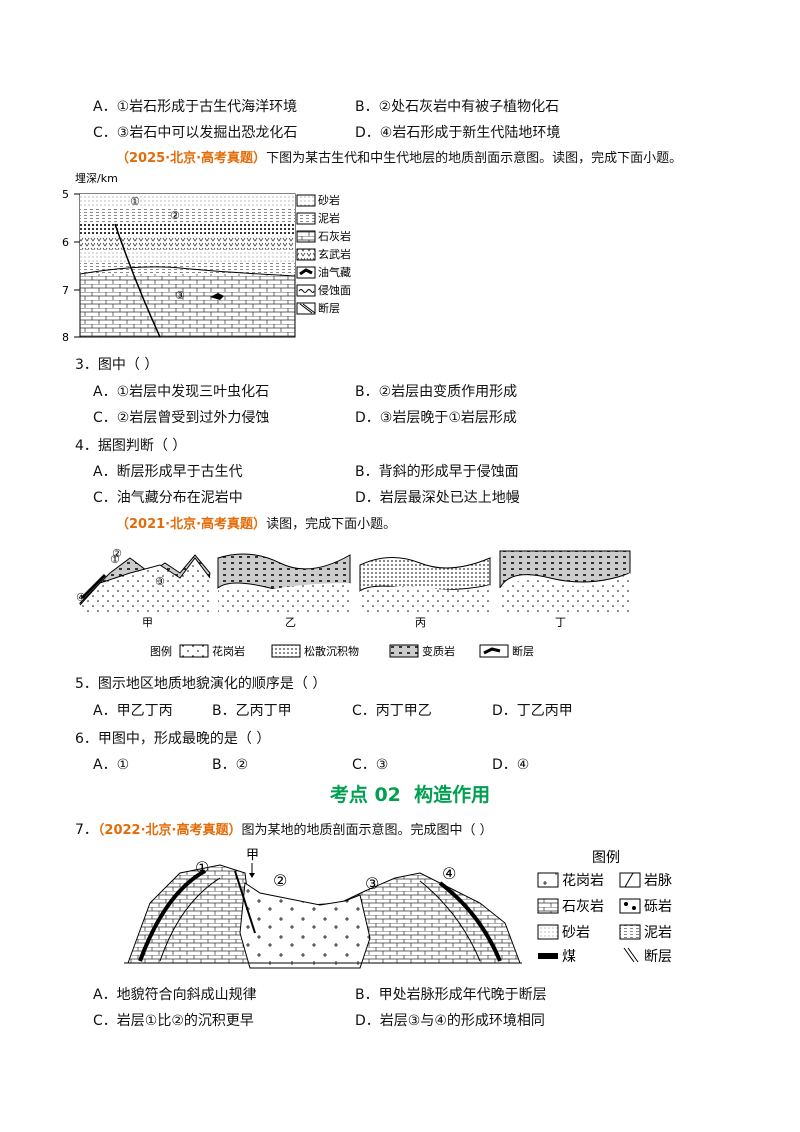  What do you see at coordinates (173, 739) in the screenshot?
I see `question: 6．甲图中，形成最晚的是（ ）` at bounding box center [173, 739].